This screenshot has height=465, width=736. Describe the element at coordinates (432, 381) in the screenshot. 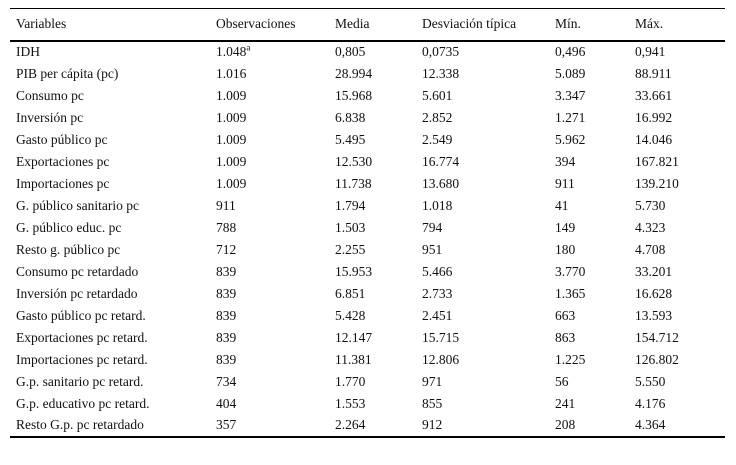

I see `cell-desviacion-tipica: 971` at that location.